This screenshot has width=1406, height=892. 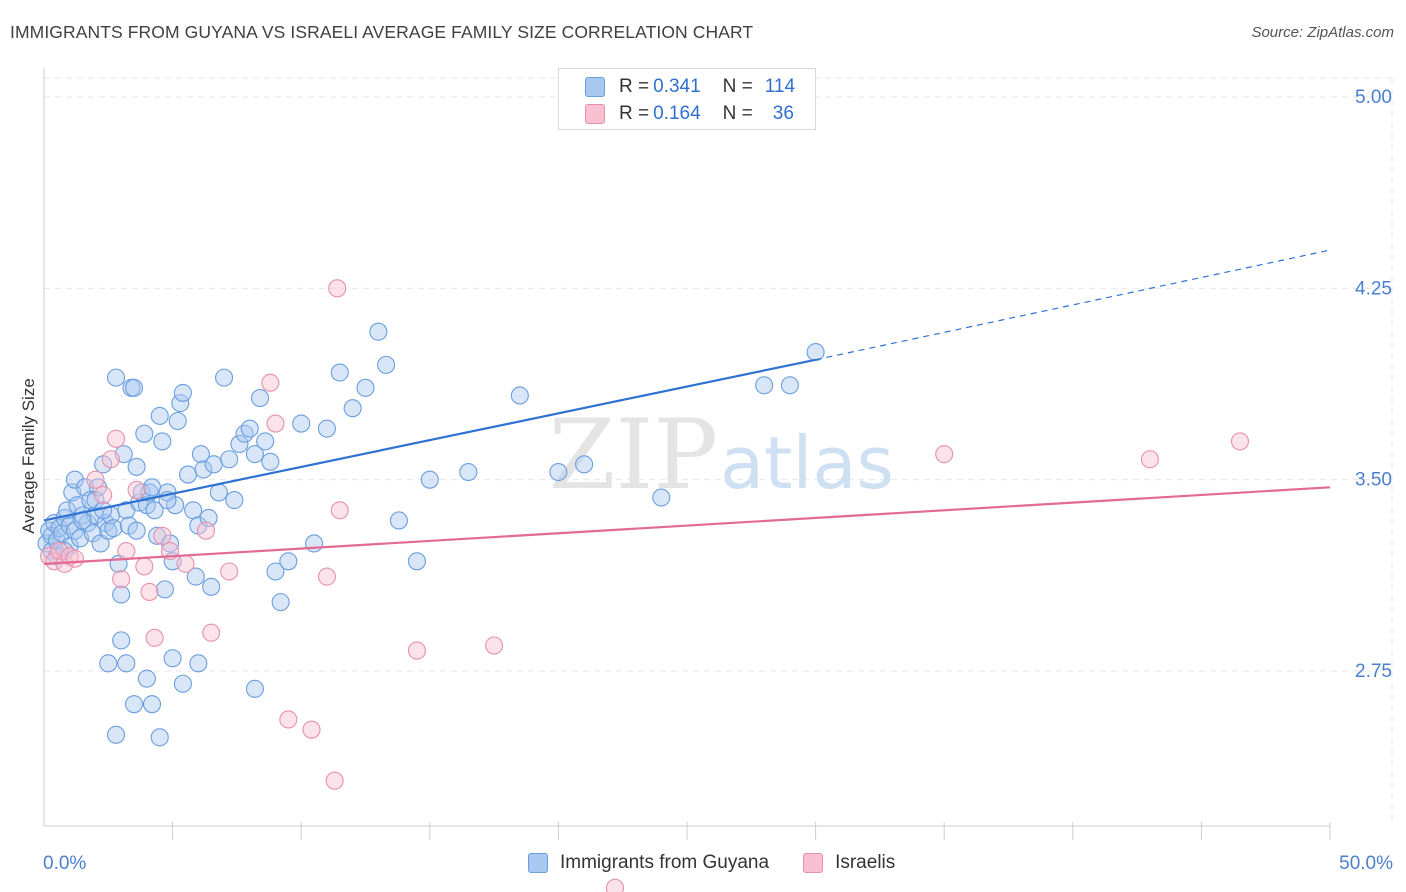 What do you see at coordinates (1373, 480) in the screenshot?
I see `y-tick-label: 3.50` at bounding box center [1373, 480].